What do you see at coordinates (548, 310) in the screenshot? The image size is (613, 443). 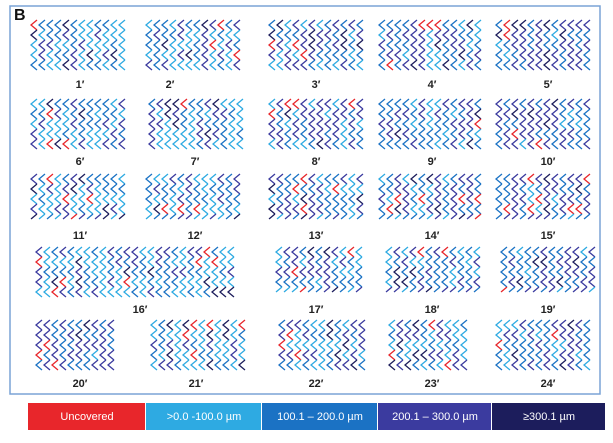 I see `panel-number: 19′` at bounding box center [548, 310].